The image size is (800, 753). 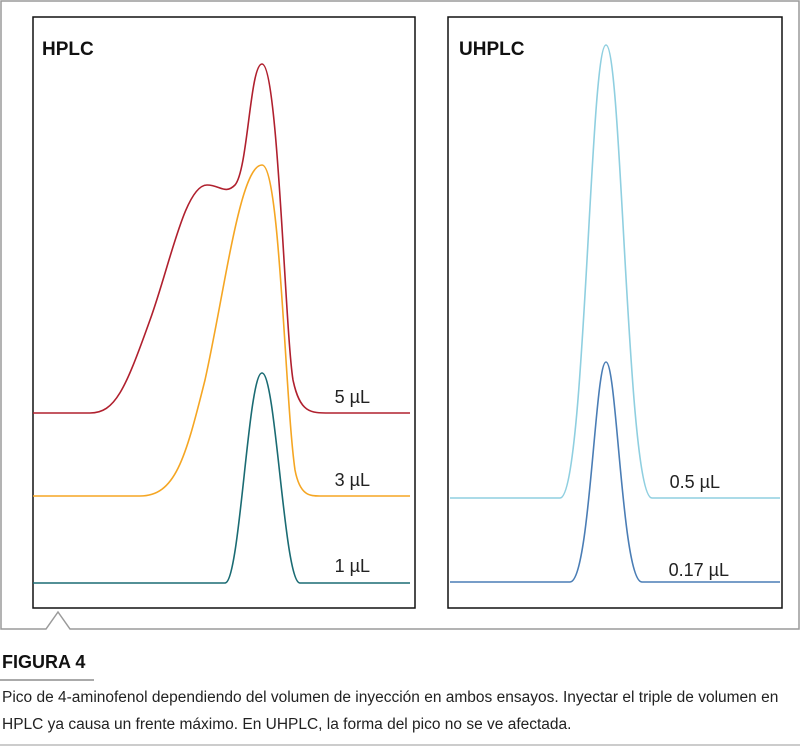 I want to click on trace-label: 5 µL, so click(x=352, y=397).